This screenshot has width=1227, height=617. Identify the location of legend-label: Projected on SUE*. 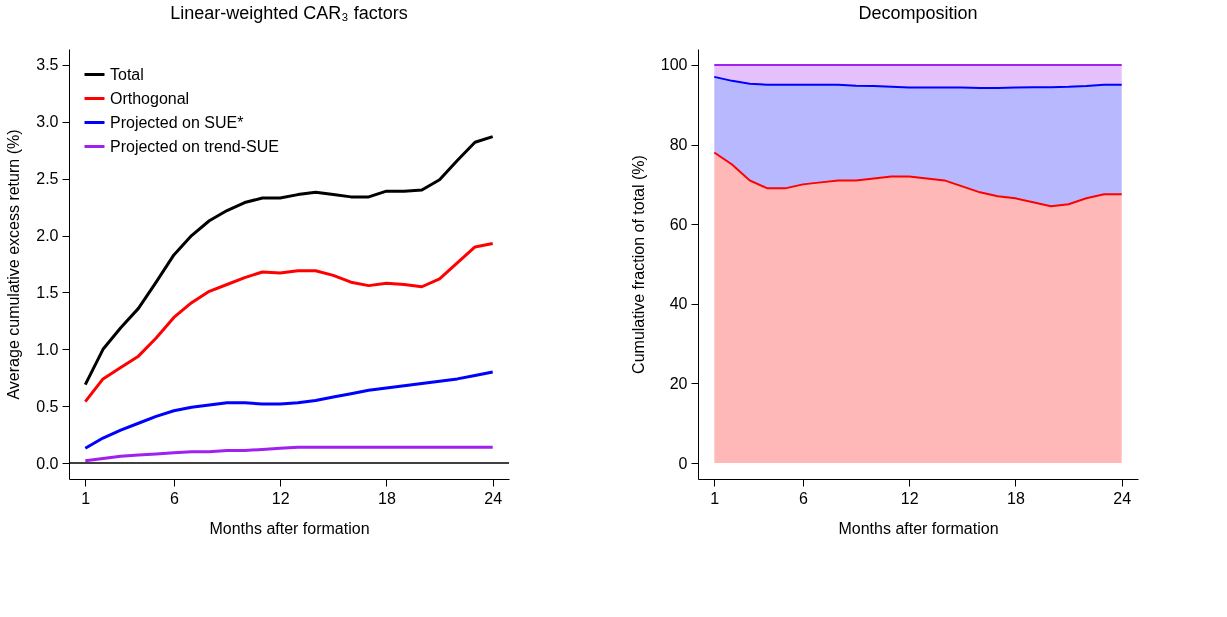
(177, 122).